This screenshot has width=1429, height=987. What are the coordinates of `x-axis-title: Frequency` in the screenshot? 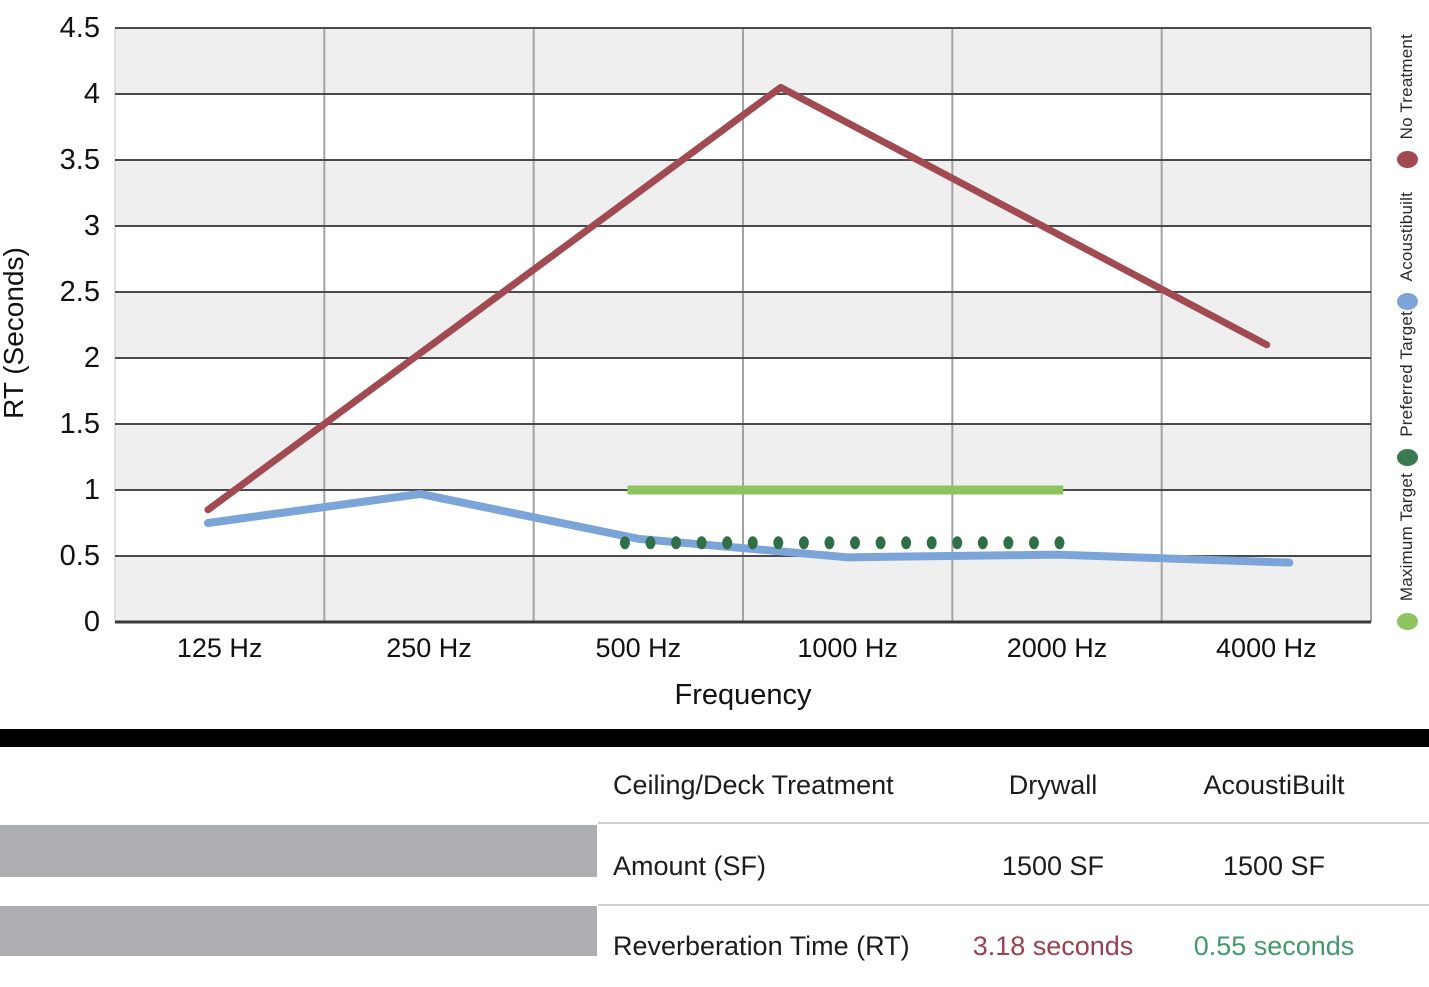 It's located at (743, 695).